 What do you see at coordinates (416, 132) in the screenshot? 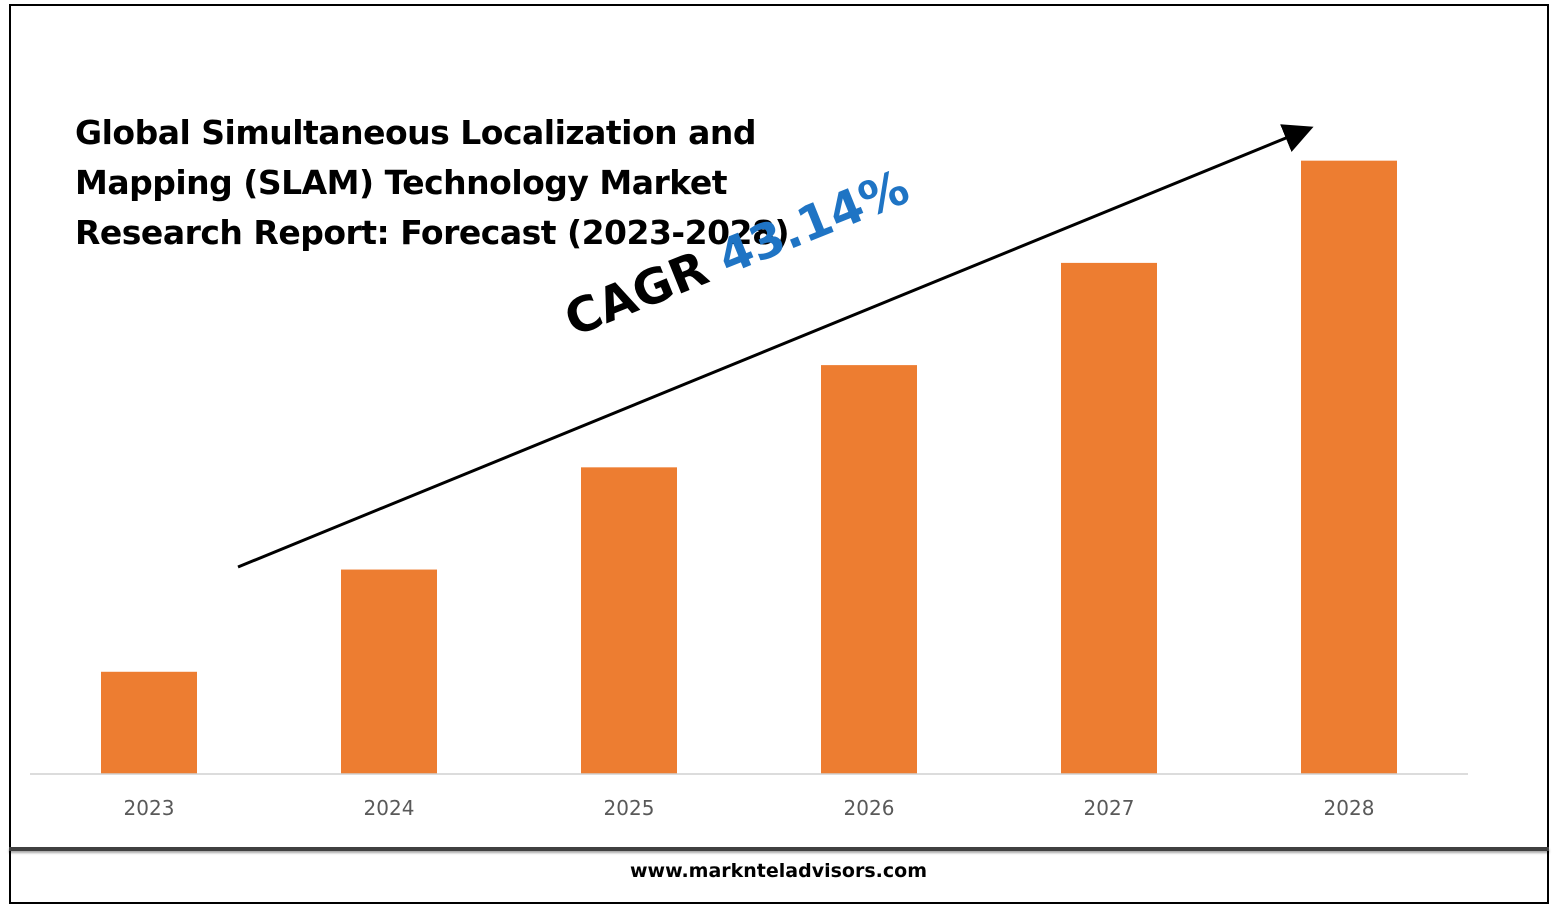
I see `chart-title-line: Global Simultaneous Localization and` at bounding box center [416, 132].